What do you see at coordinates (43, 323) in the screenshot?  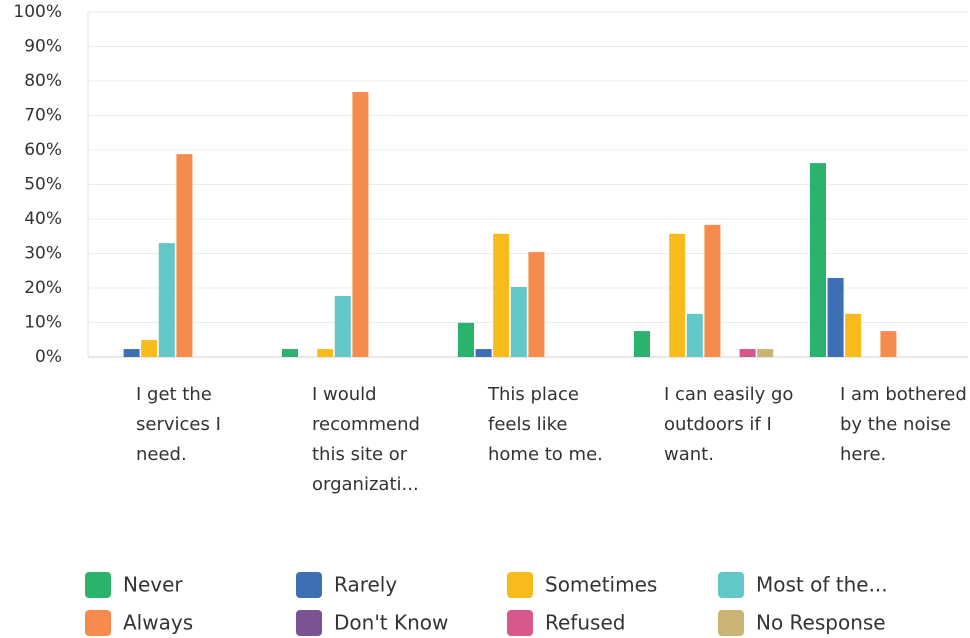 I see `y-tick-label: 10%` at bounding box center [43, 323].